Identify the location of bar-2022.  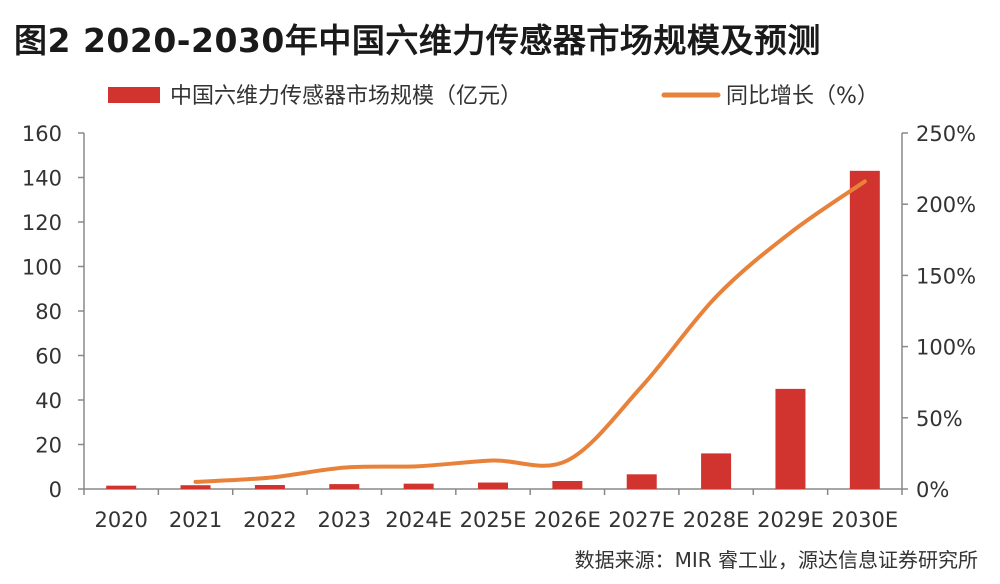
(269, 486).